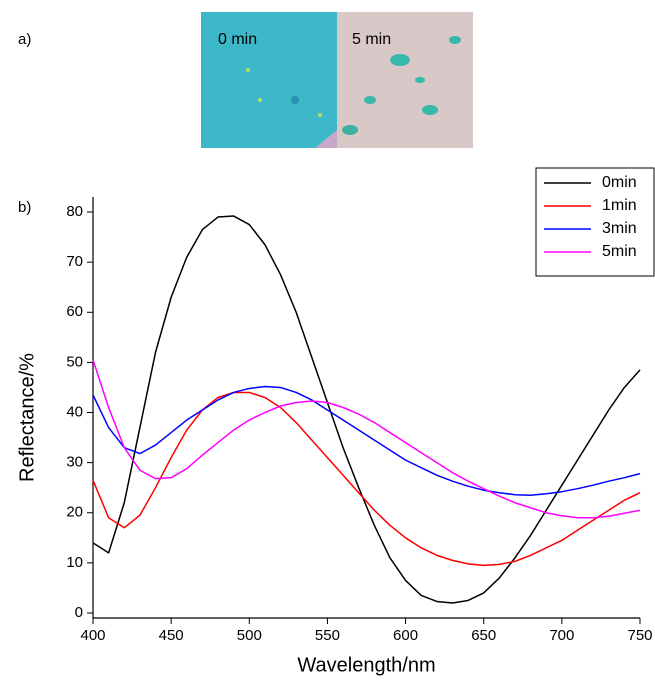 Image resolution: width=655 pixels, height=685 pixels. I want to click on y-tick-label: 50, so click(74, 361).